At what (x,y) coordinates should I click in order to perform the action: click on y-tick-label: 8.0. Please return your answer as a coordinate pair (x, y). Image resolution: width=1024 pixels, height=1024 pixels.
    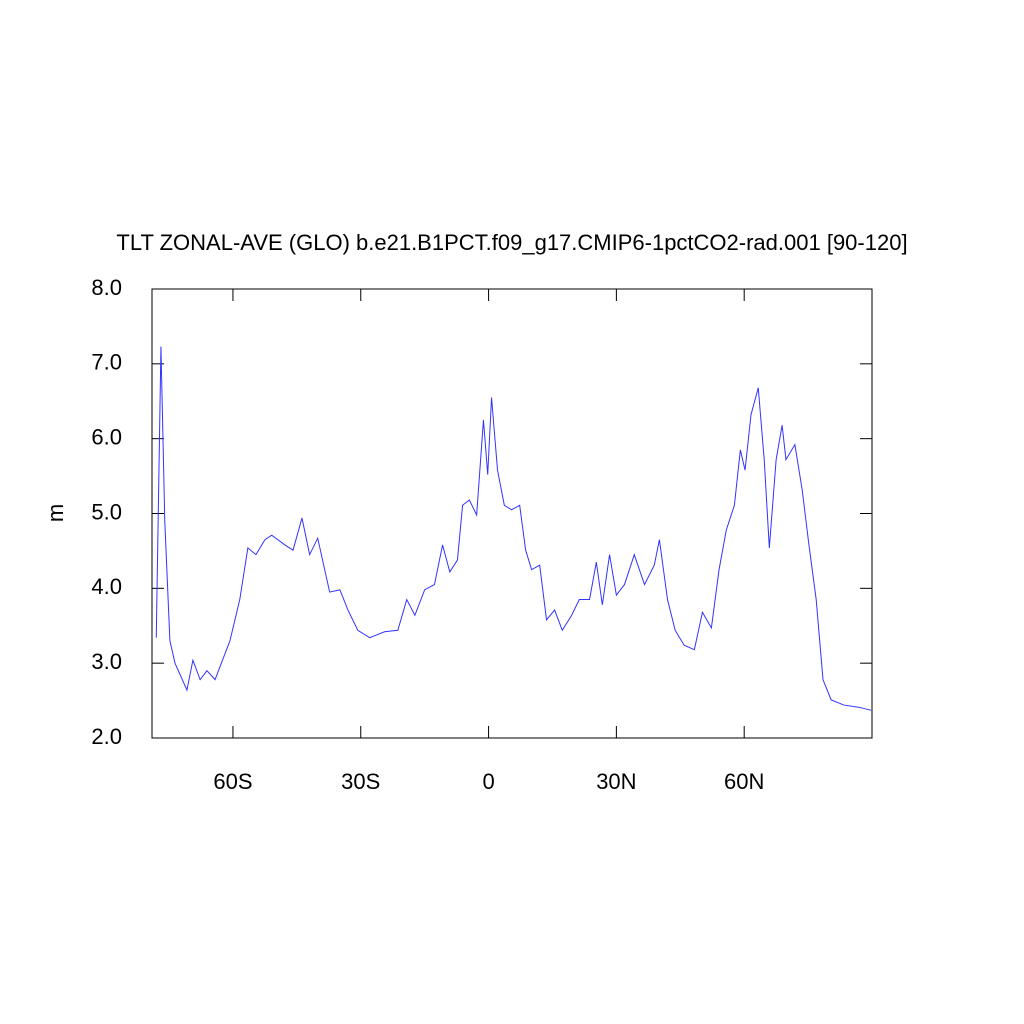
    Looking at the image, I should click on (106, 287).